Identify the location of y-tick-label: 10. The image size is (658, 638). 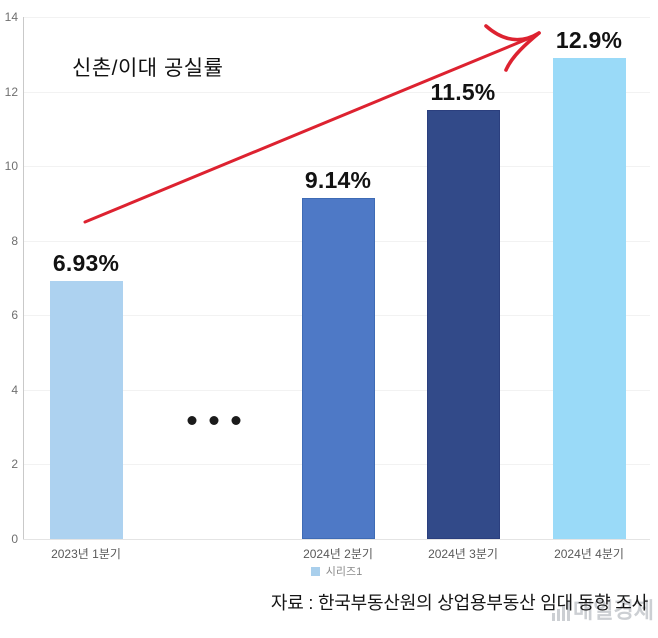
(11, 166).